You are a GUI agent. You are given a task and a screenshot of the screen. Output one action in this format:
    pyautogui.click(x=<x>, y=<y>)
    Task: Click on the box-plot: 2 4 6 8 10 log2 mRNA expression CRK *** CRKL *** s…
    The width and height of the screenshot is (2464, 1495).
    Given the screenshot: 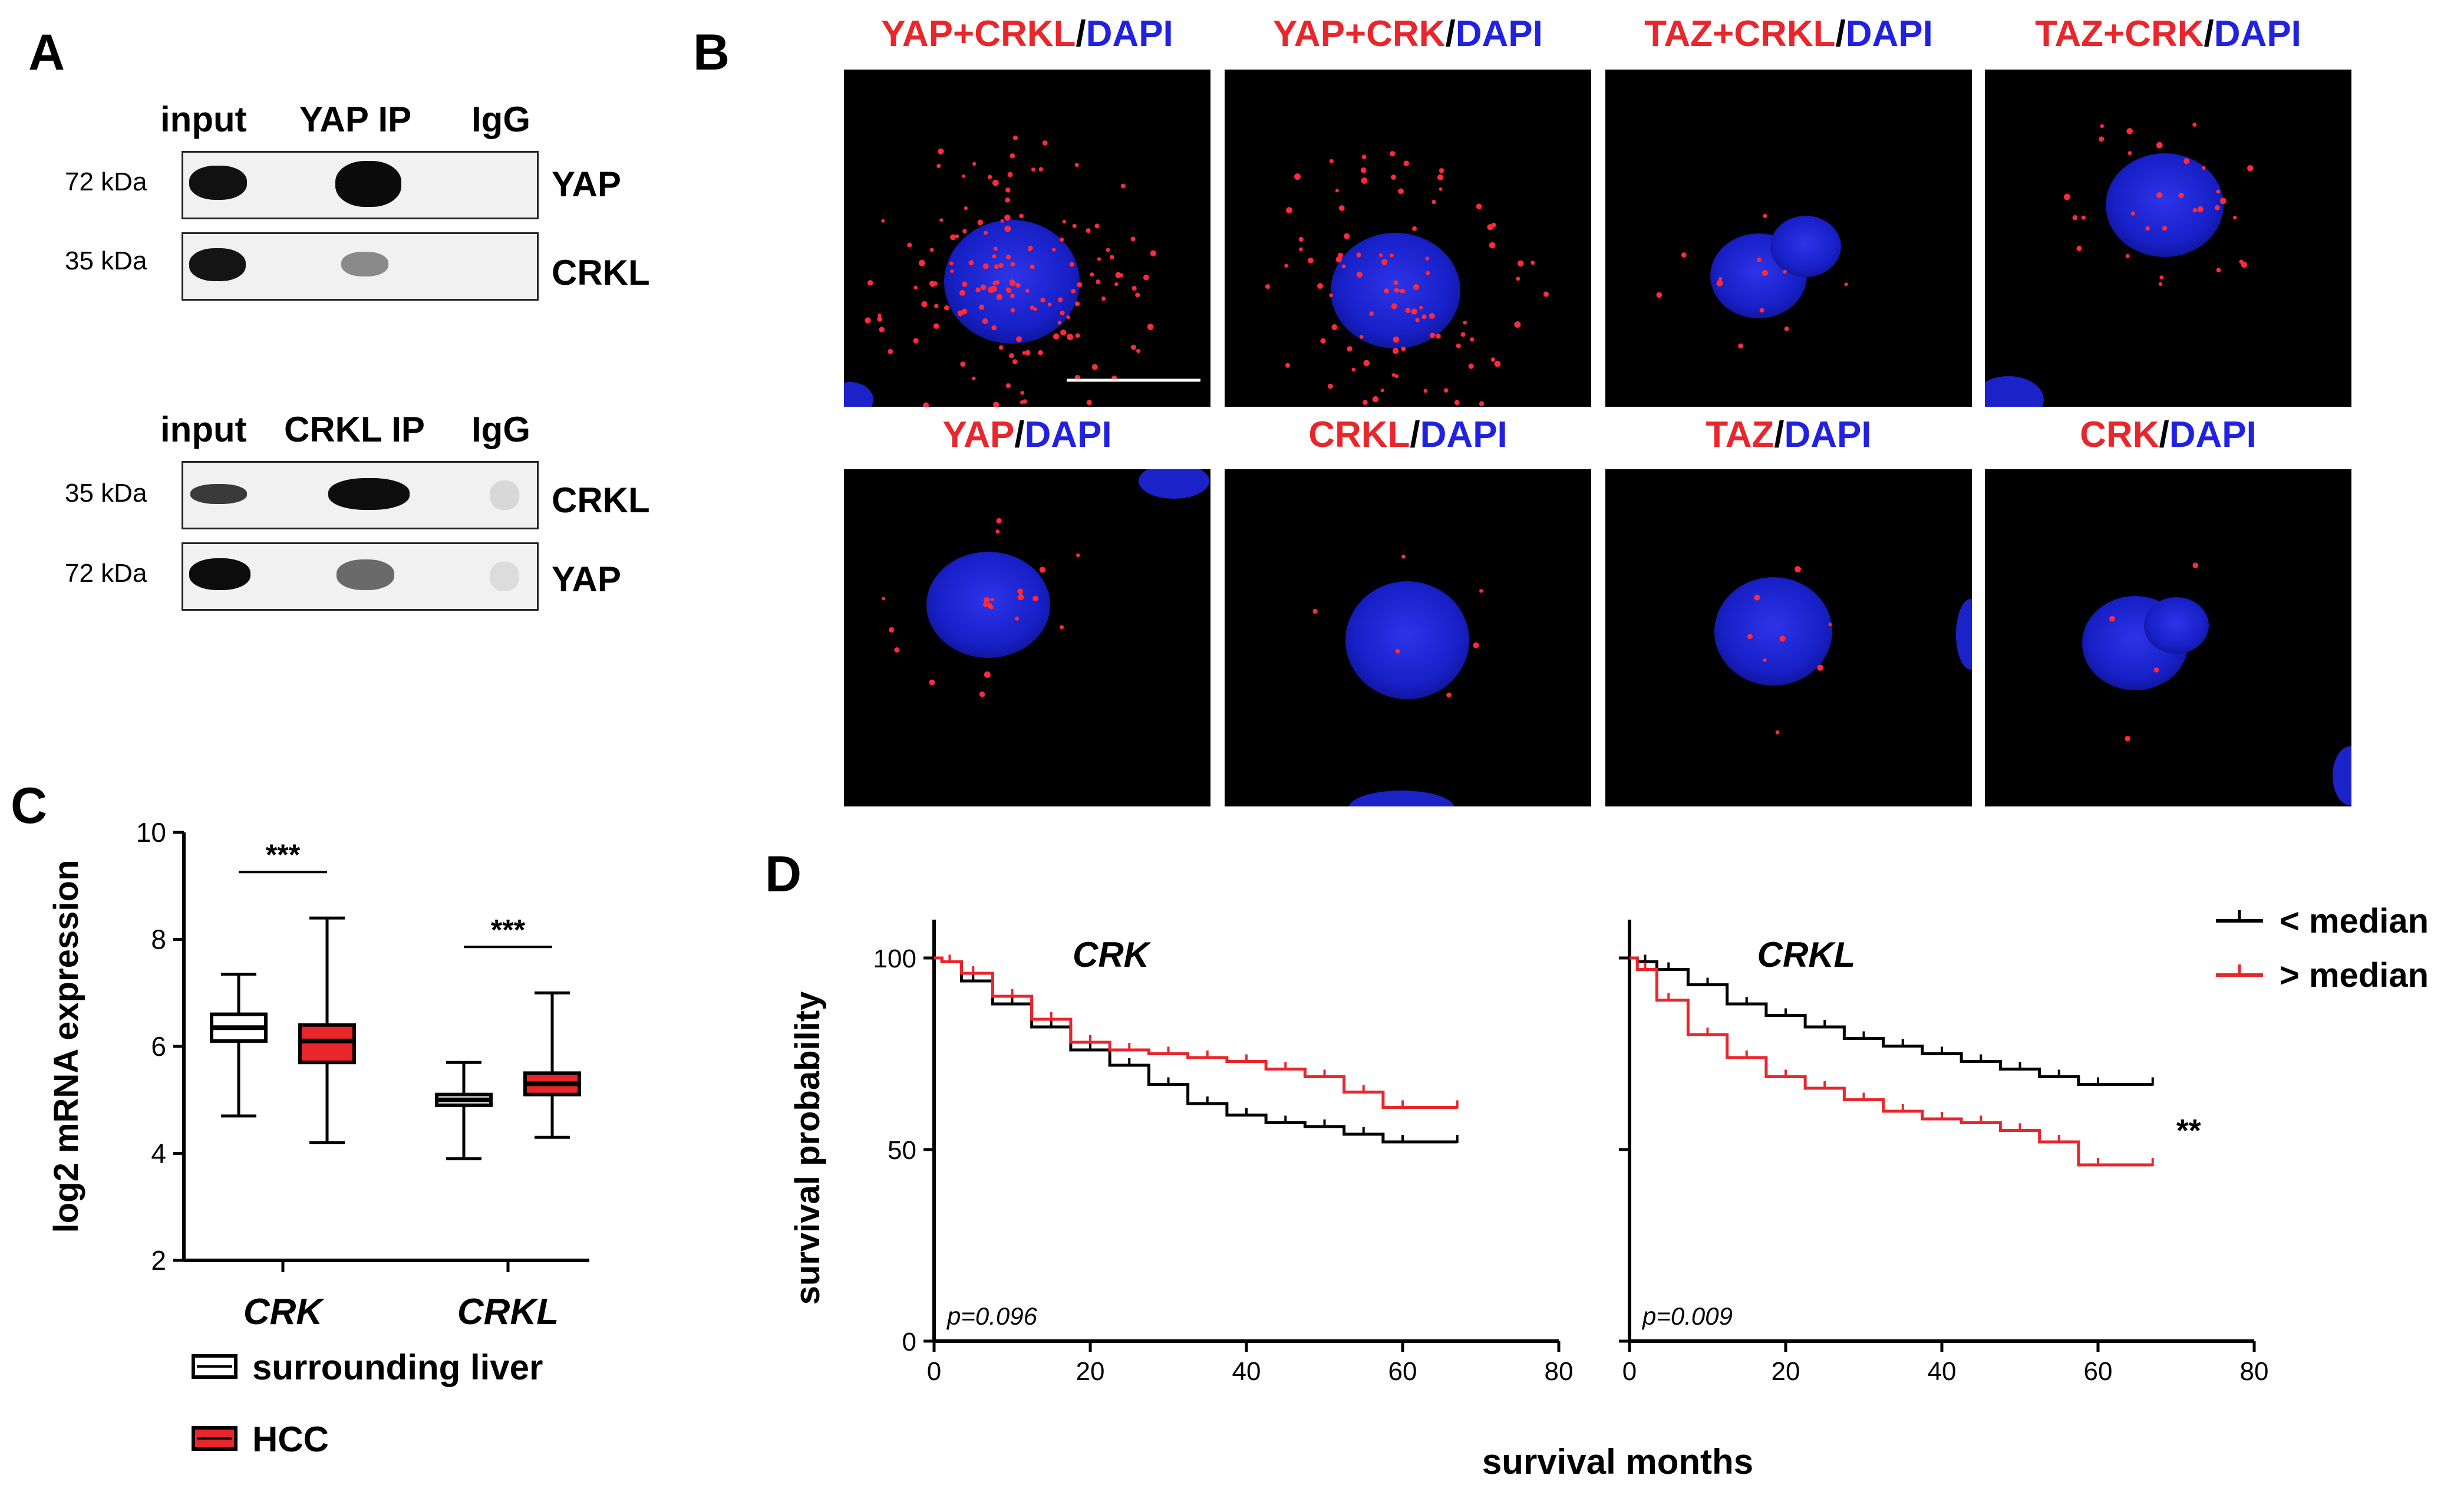 What is the action you would take?
    pyautogui.click(x=318, y=1138)
    